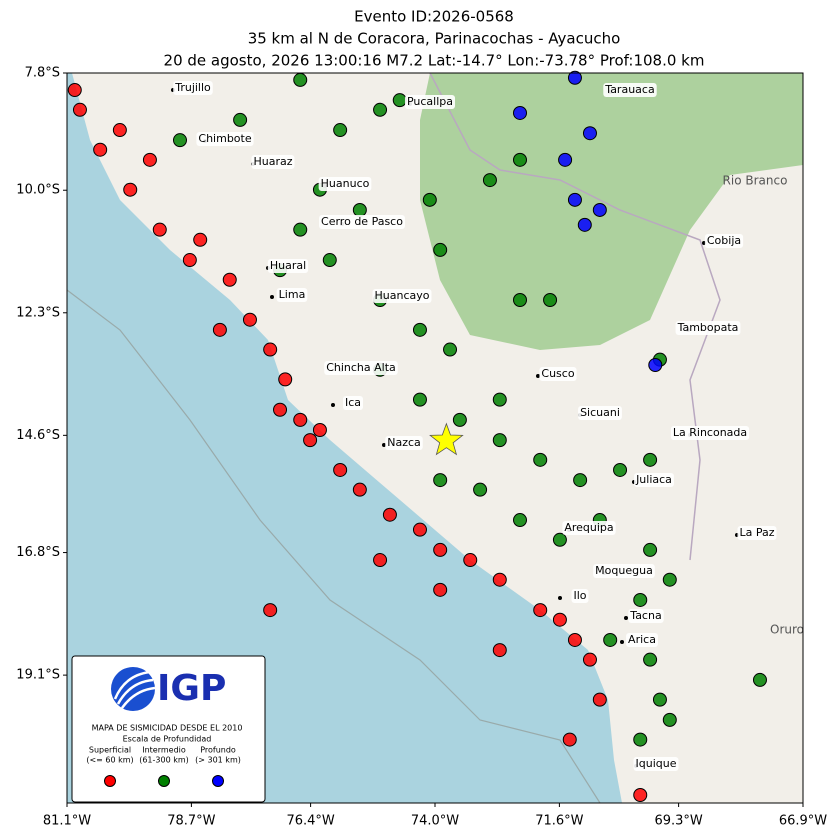 This screenshot has width=838, height=839. Describe the element at coordinates (402, 295) in the screenshot. I see `city-label: Huancayo` at that location.